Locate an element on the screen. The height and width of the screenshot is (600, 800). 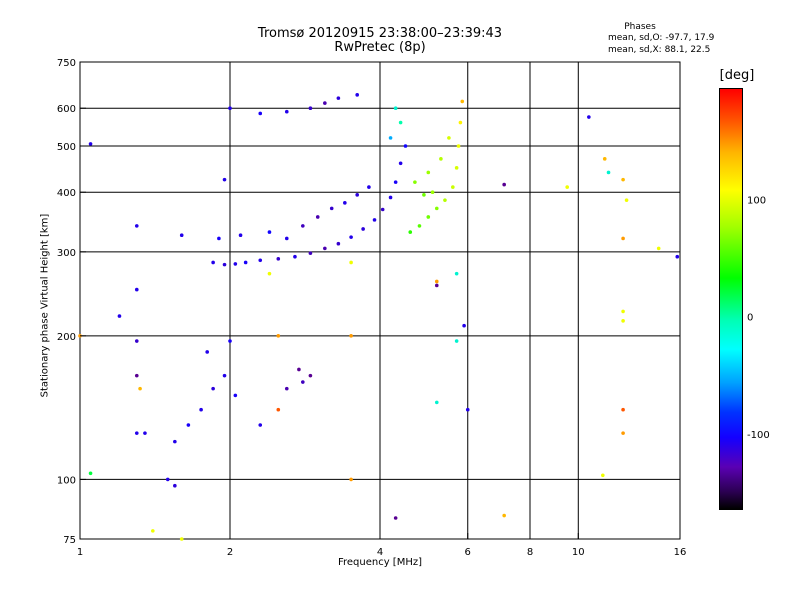
stats-title: Phases is located at coordinates (640, 27).